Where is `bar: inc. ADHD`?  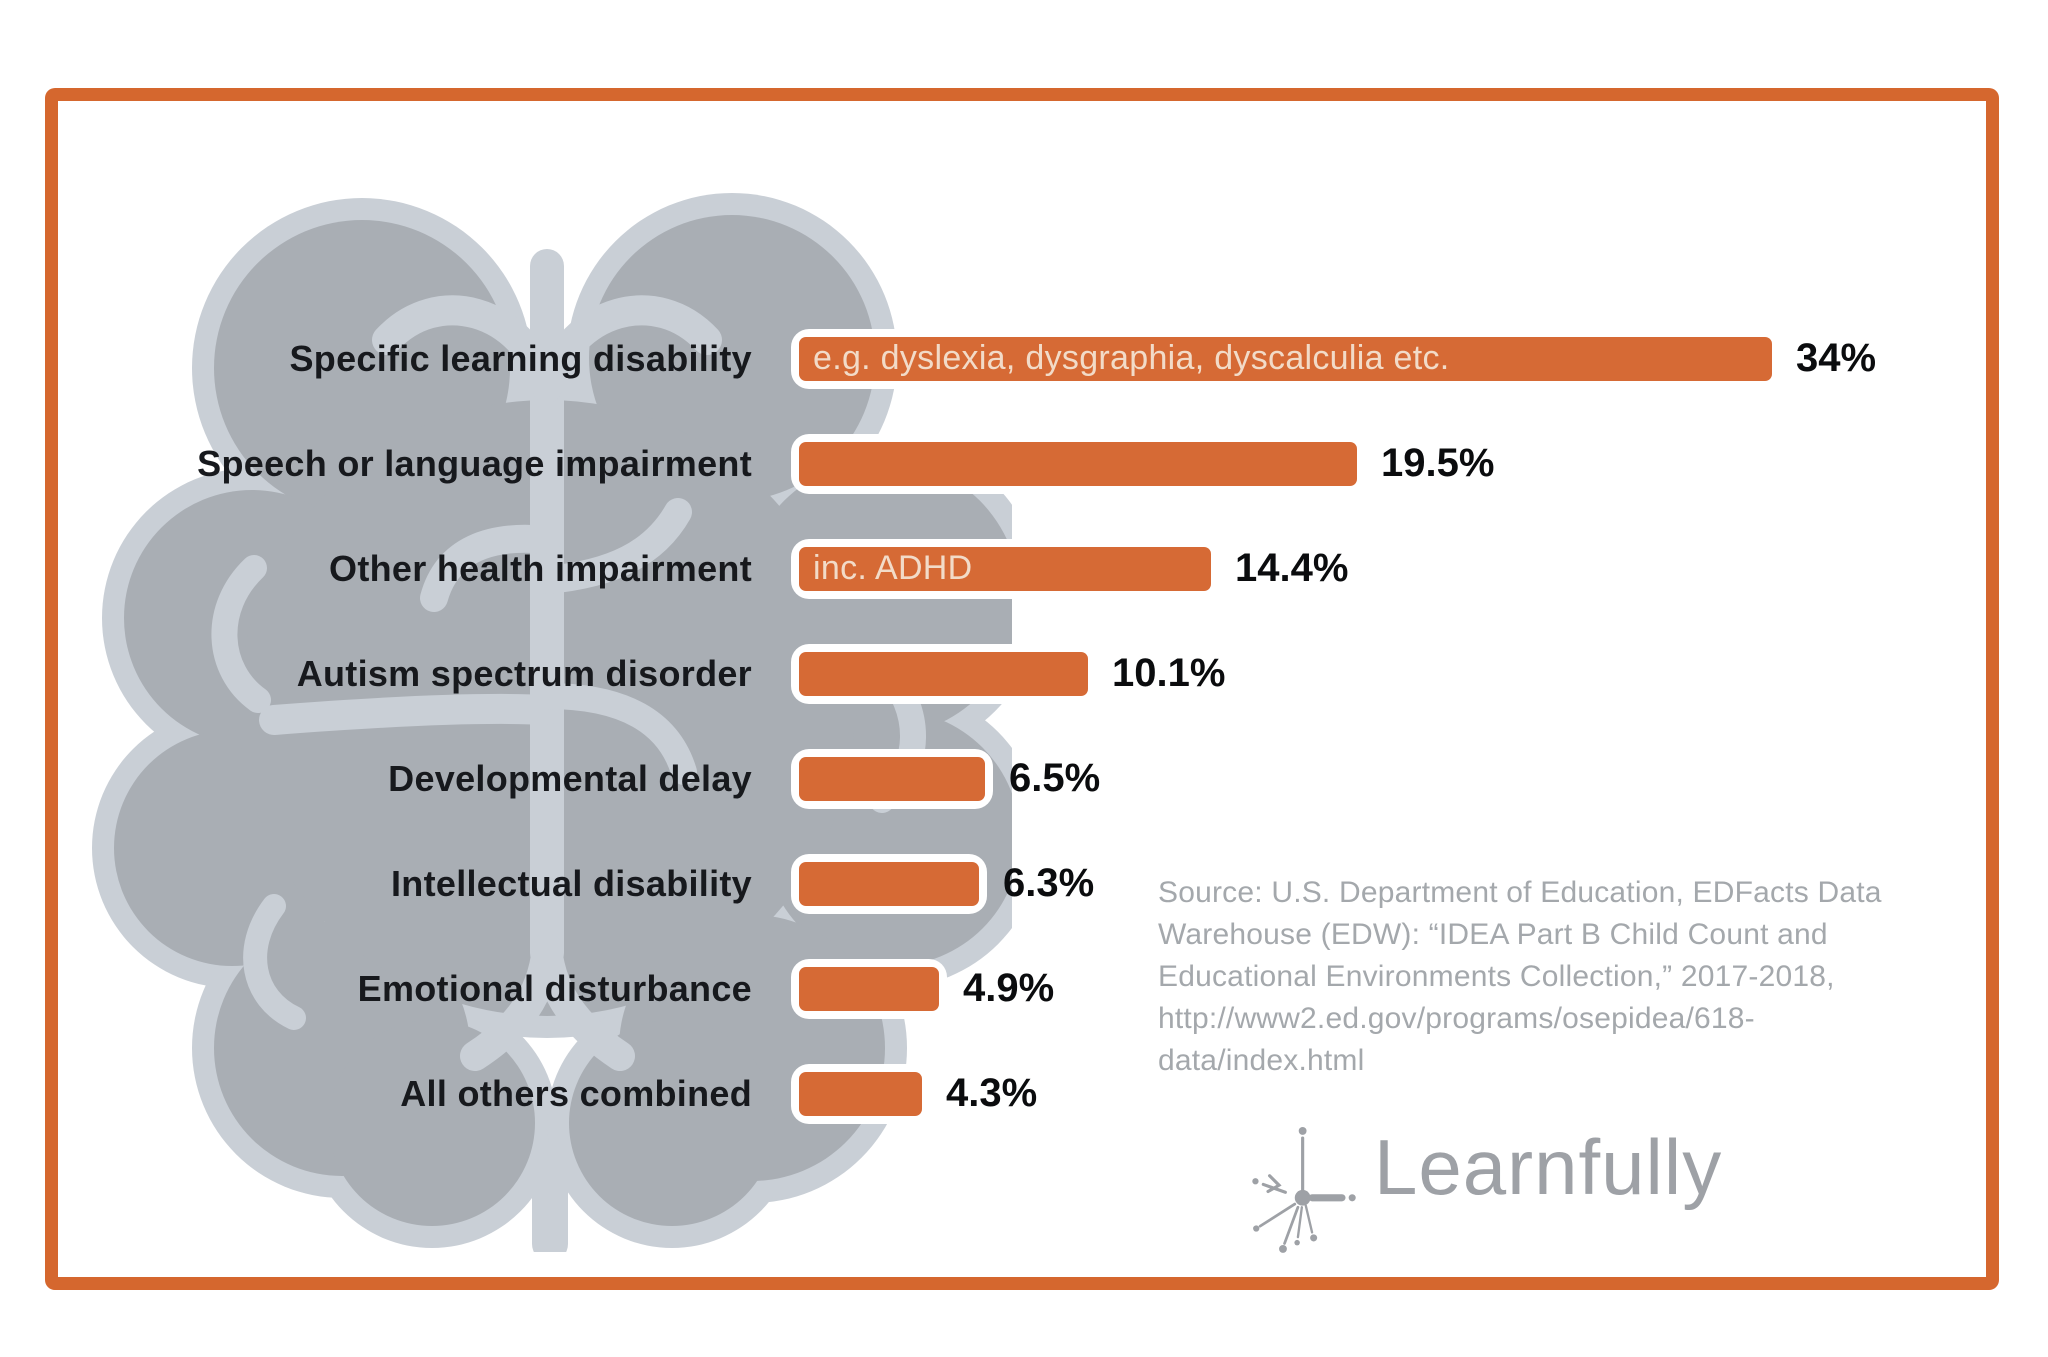
bar: inc. ADHD is located at coordinates (1005, 568).